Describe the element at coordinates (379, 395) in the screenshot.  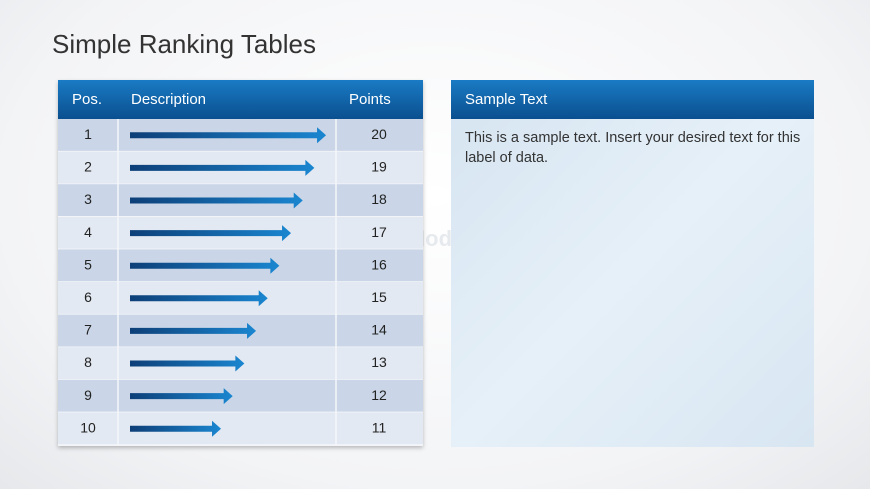
I see `points: 12` at that location.